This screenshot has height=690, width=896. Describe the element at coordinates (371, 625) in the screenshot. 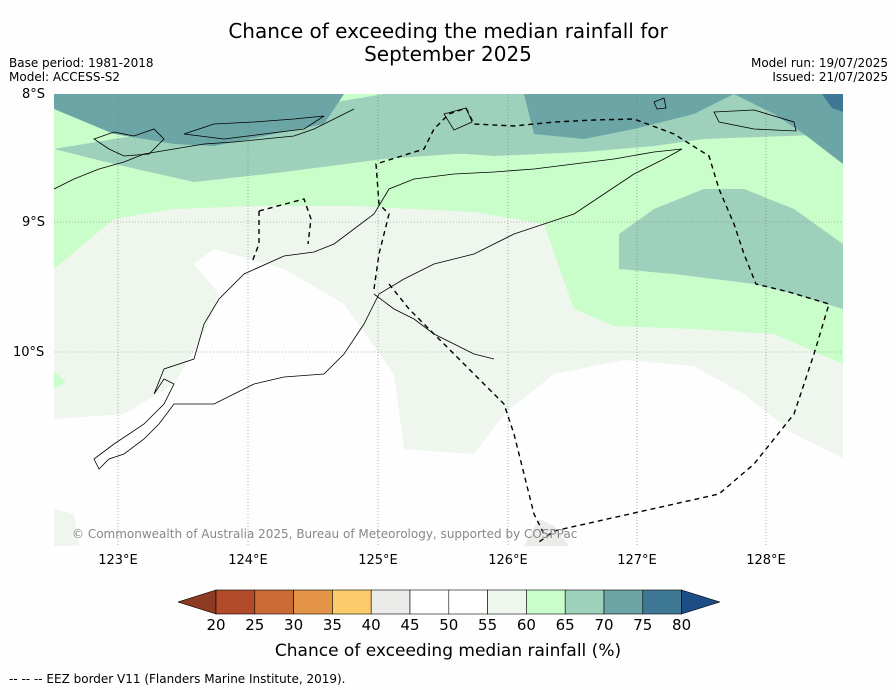

I see `colorbar-tick-label: 40` at that location.